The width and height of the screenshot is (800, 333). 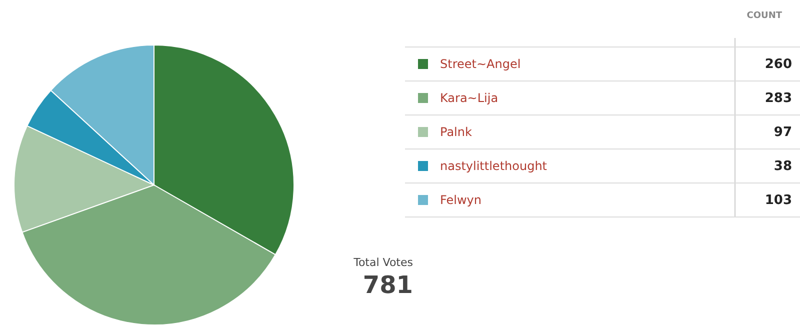 I want to click on legend-label: Palnk, so click(x=456, y=132).